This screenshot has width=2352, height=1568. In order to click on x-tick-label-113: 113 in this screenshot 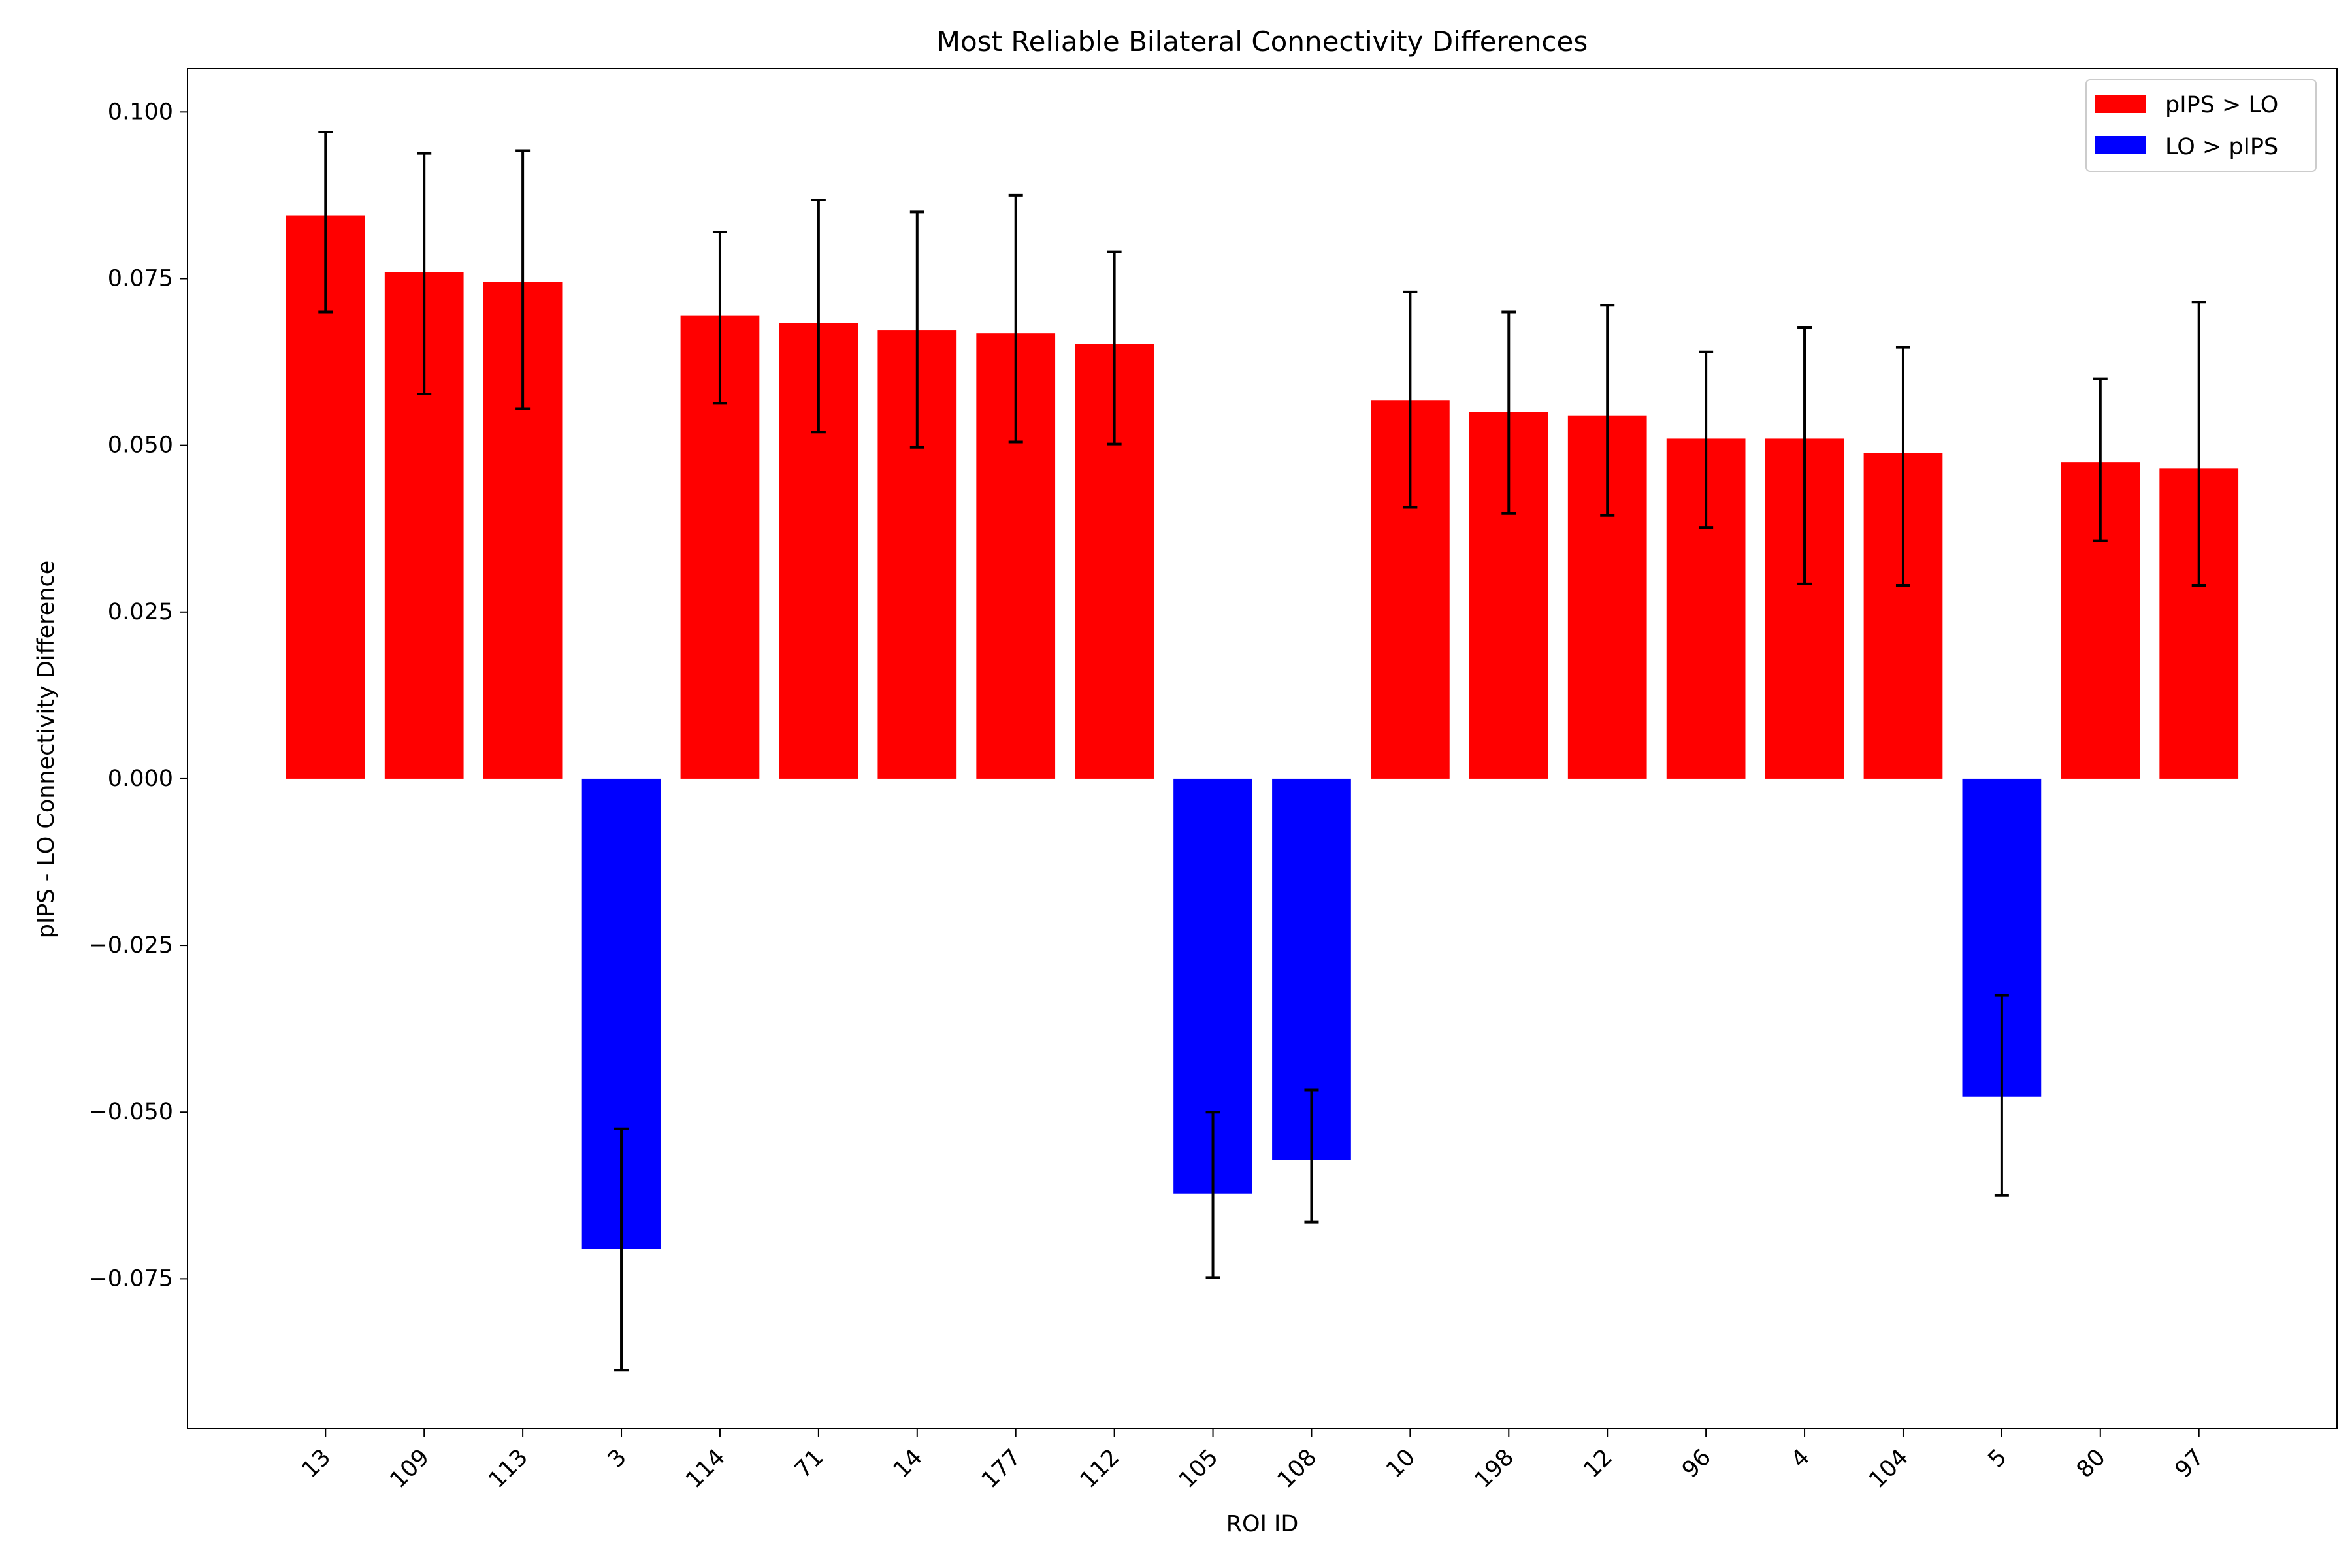, I will do `click(508, 1469)`.